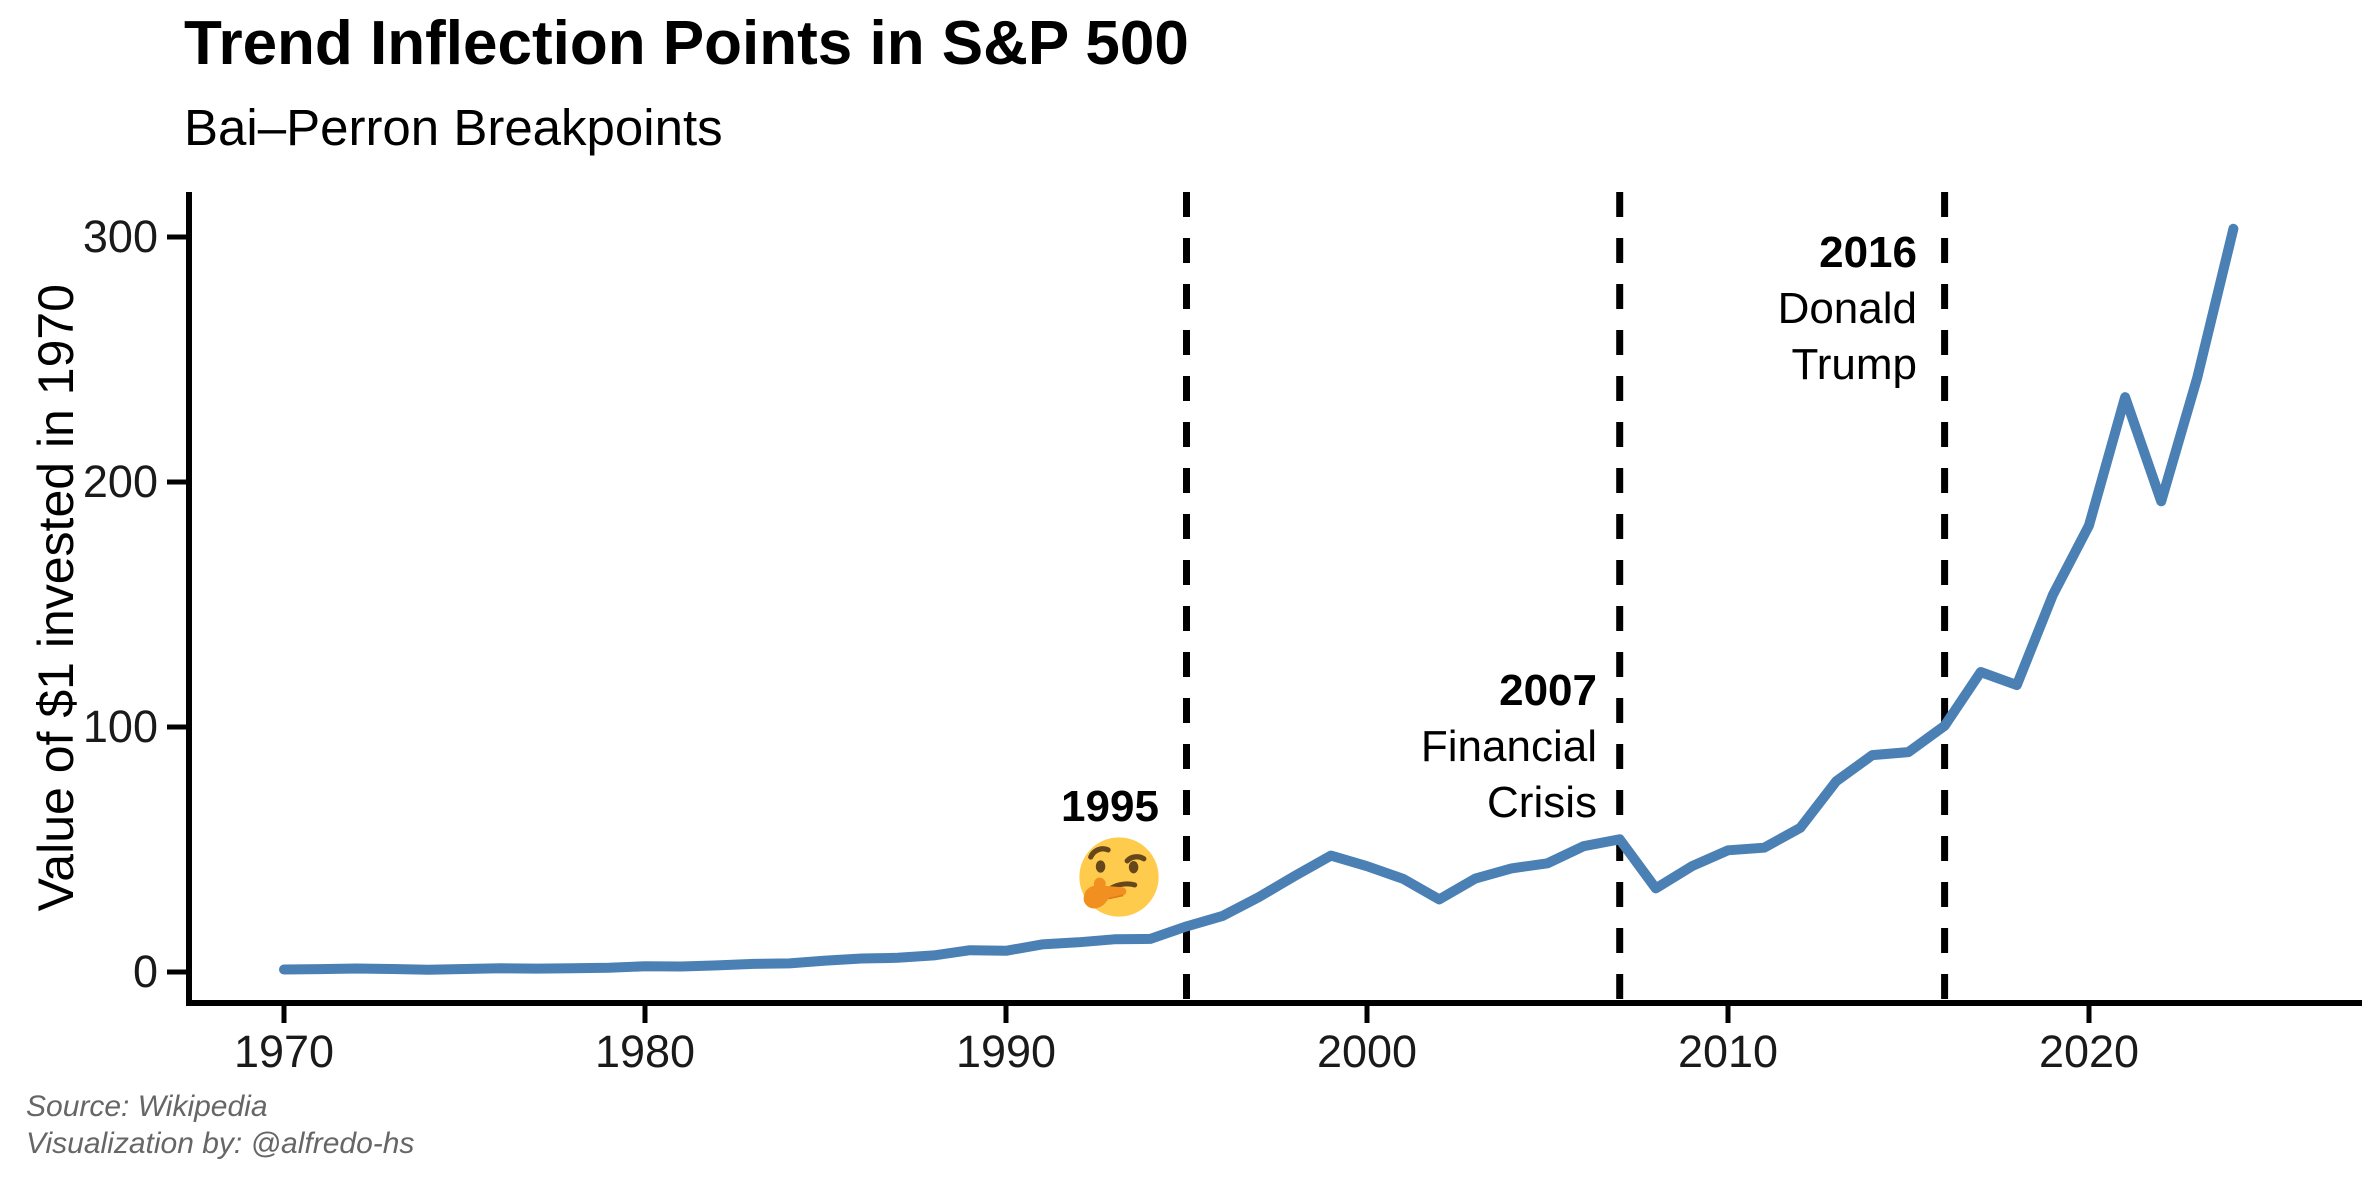  What do you see at coordinates (1119, 877) in the screenshot?
I see `thinking-emoji-icon` at bounding box center [1119, 877].